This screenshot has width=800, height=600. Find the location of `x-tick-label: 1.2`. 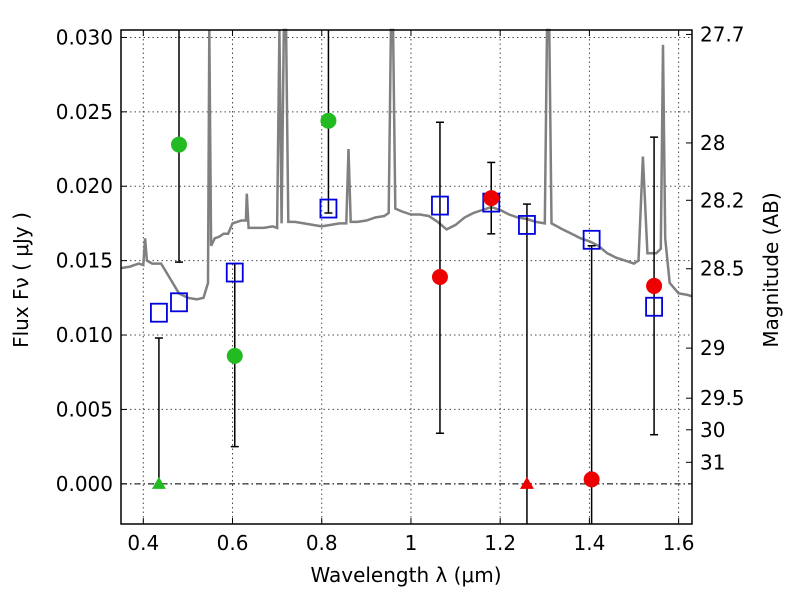

x-tick-label: 1.2 is located at coordinates (500, 543).